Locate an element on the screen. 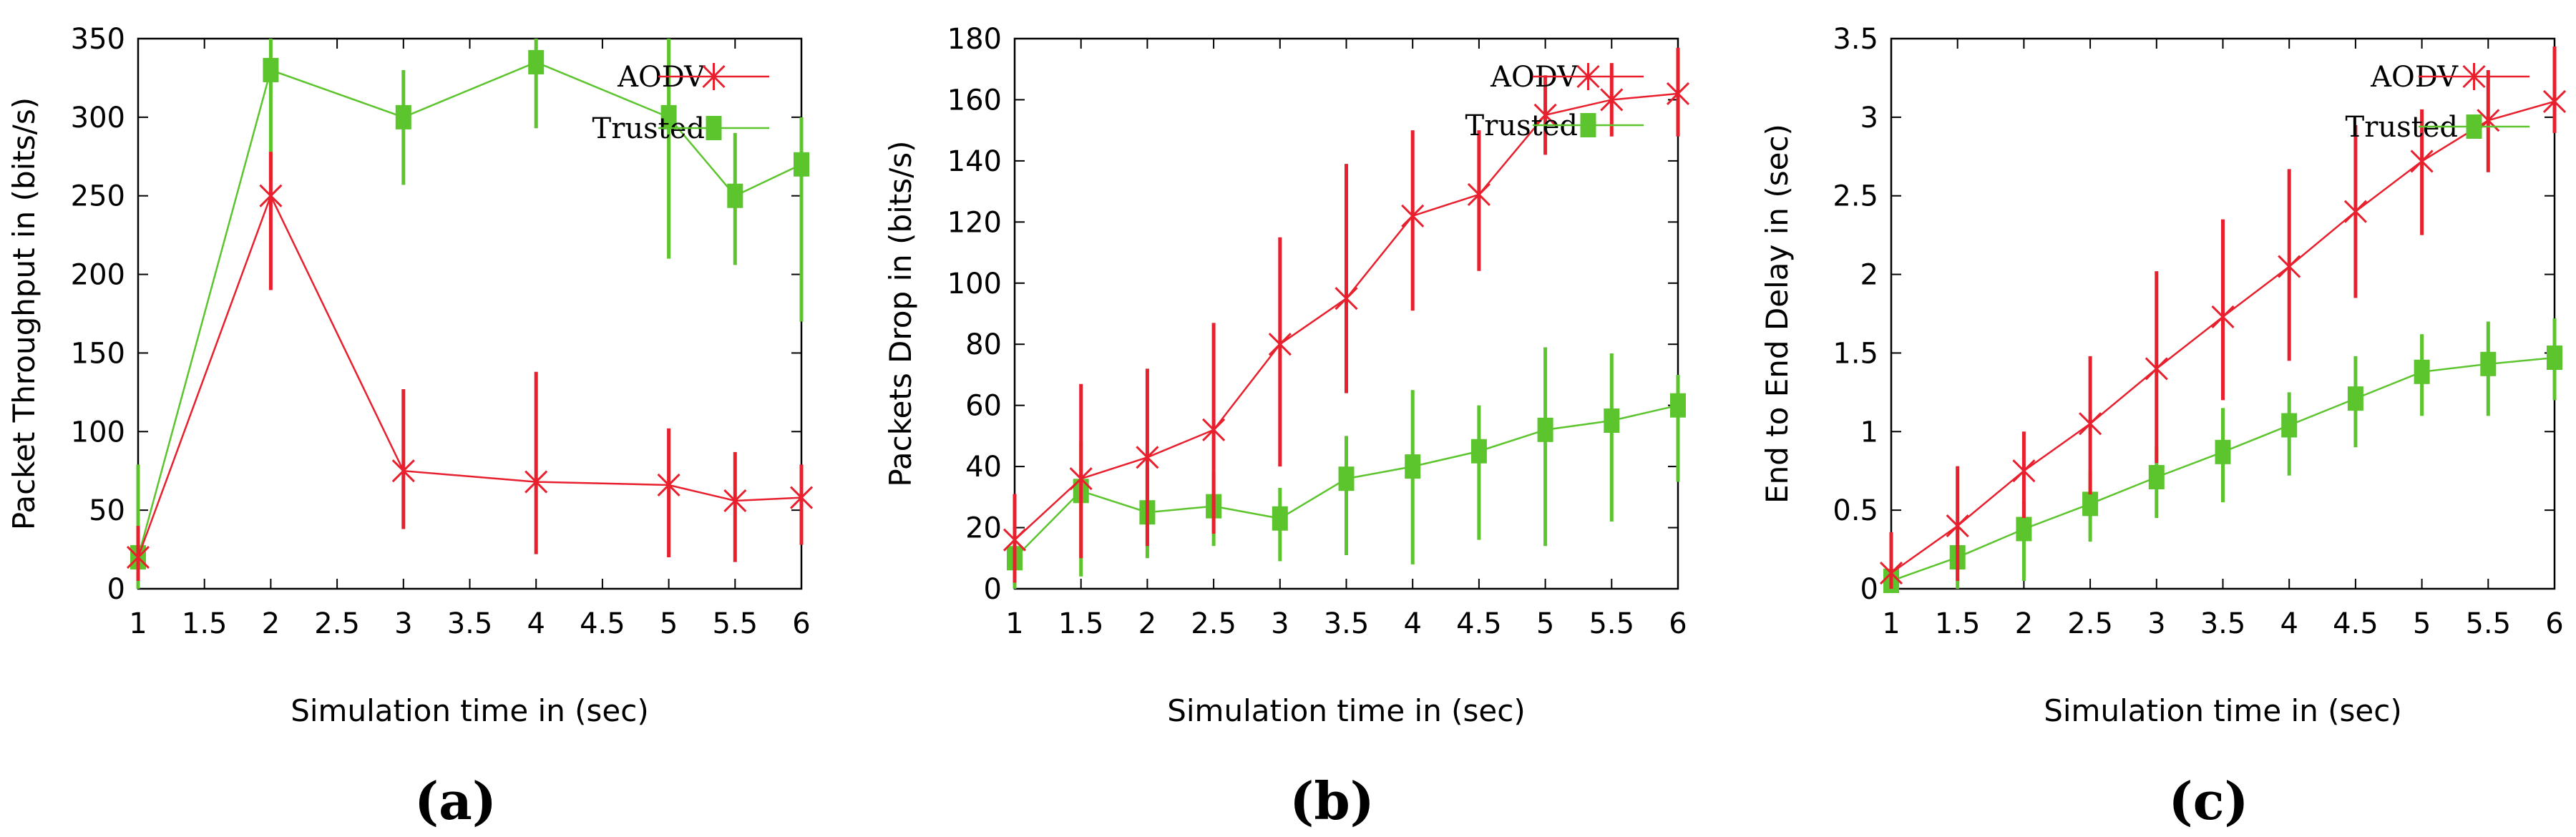 This screenshot has width=2576, height=837. y-tick-label: 60 is located at coordinates (983, 406).